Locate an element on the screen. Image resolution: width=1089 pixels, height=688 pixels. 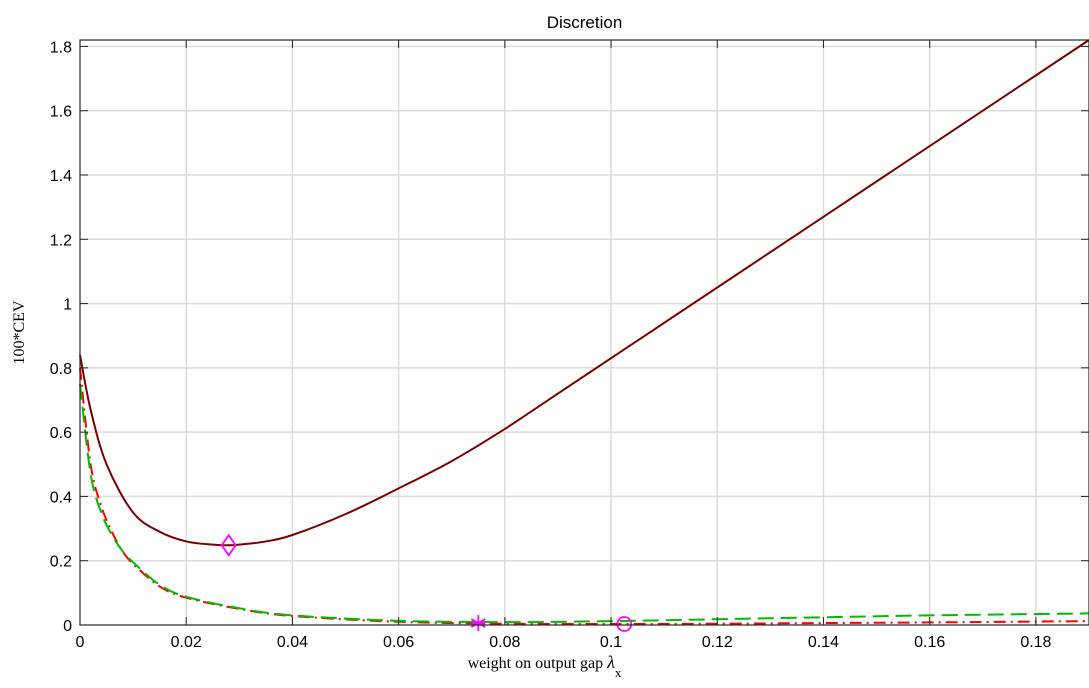
y-tick-label: 0 is located at coordinates (67, 626).